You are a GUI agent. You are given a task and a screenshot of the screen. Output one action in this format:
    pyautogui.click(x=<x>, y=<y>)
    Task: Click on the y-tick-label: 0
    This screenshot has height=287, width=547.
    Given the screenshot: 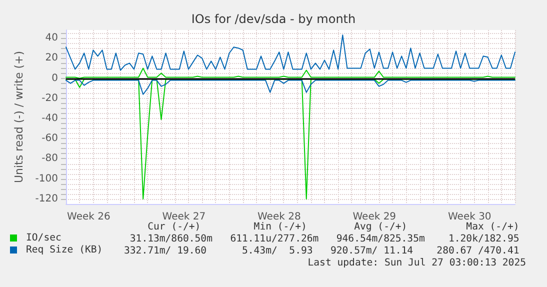 What is the action you would take?
    pyautogui.click(x=55, y=78)
    